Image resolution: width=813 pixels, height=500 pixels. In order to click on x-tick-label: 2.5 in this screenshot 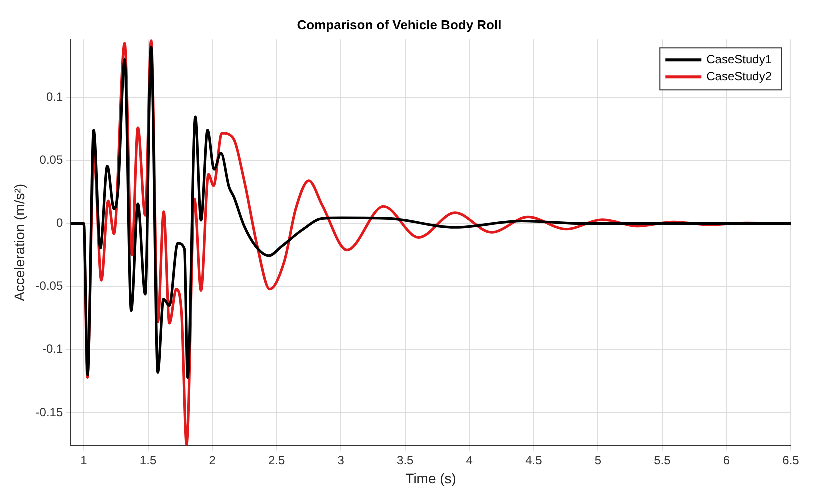, I will do `click(277, 460)`.